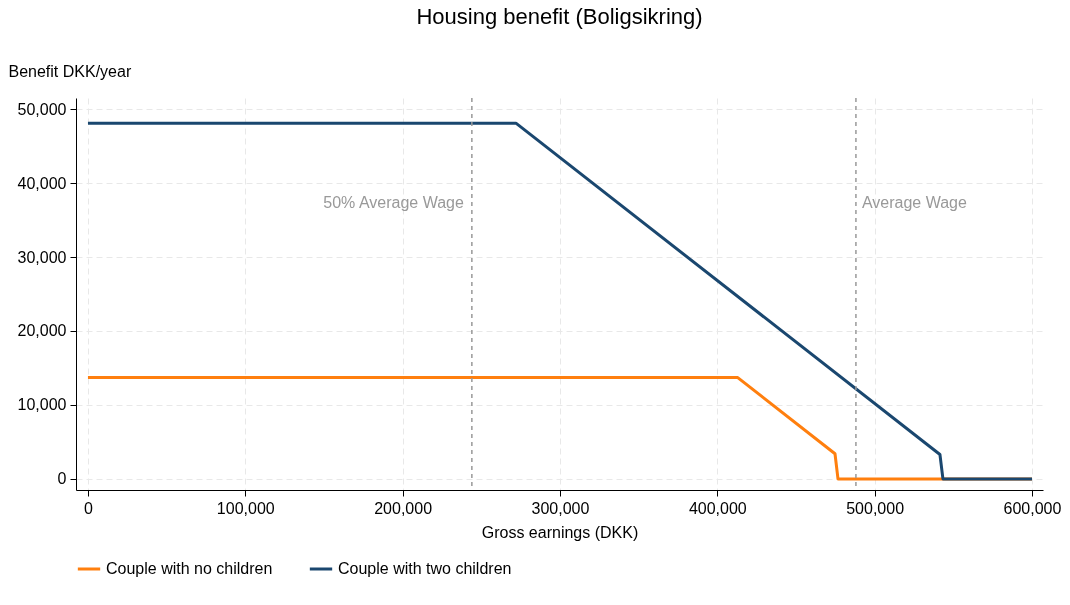 The height and width of the screenshot is (605, 1070). I want to click on y-tick-label: 20,000, so click(42, 331).